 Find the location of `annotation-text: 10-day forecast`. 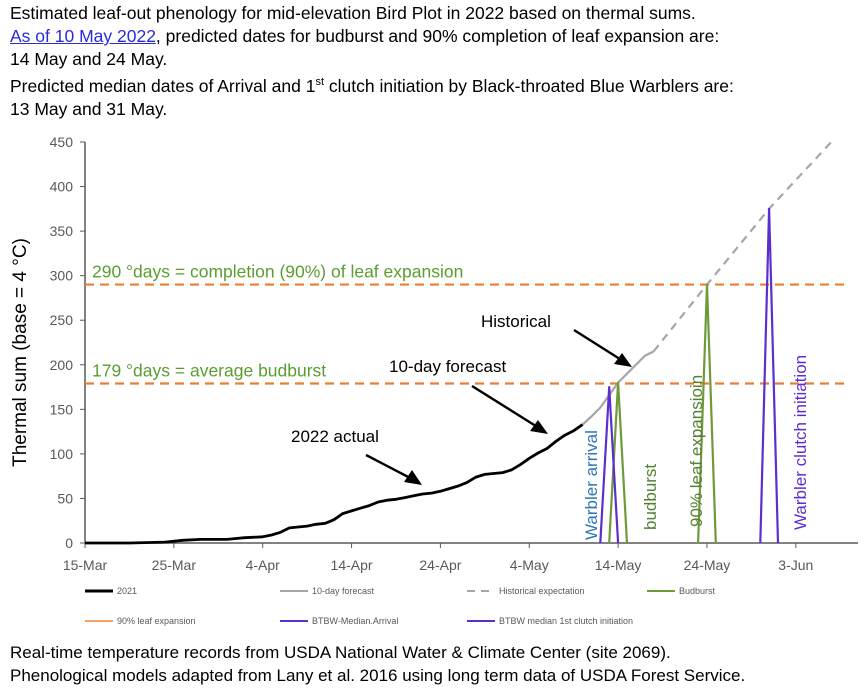

annotation-text: 10-day forecast is located at coordinates (447, 366).